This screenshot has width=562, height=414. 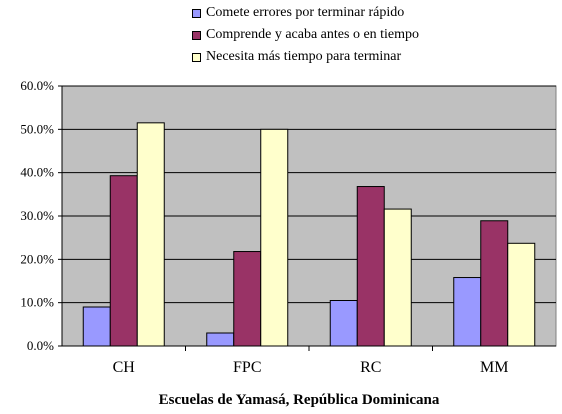 What do you see at coordinates (311, 367) in the screenshot?
I see `x-tick-labels: CH FPC RC MM` at bounding box center [311, 367].